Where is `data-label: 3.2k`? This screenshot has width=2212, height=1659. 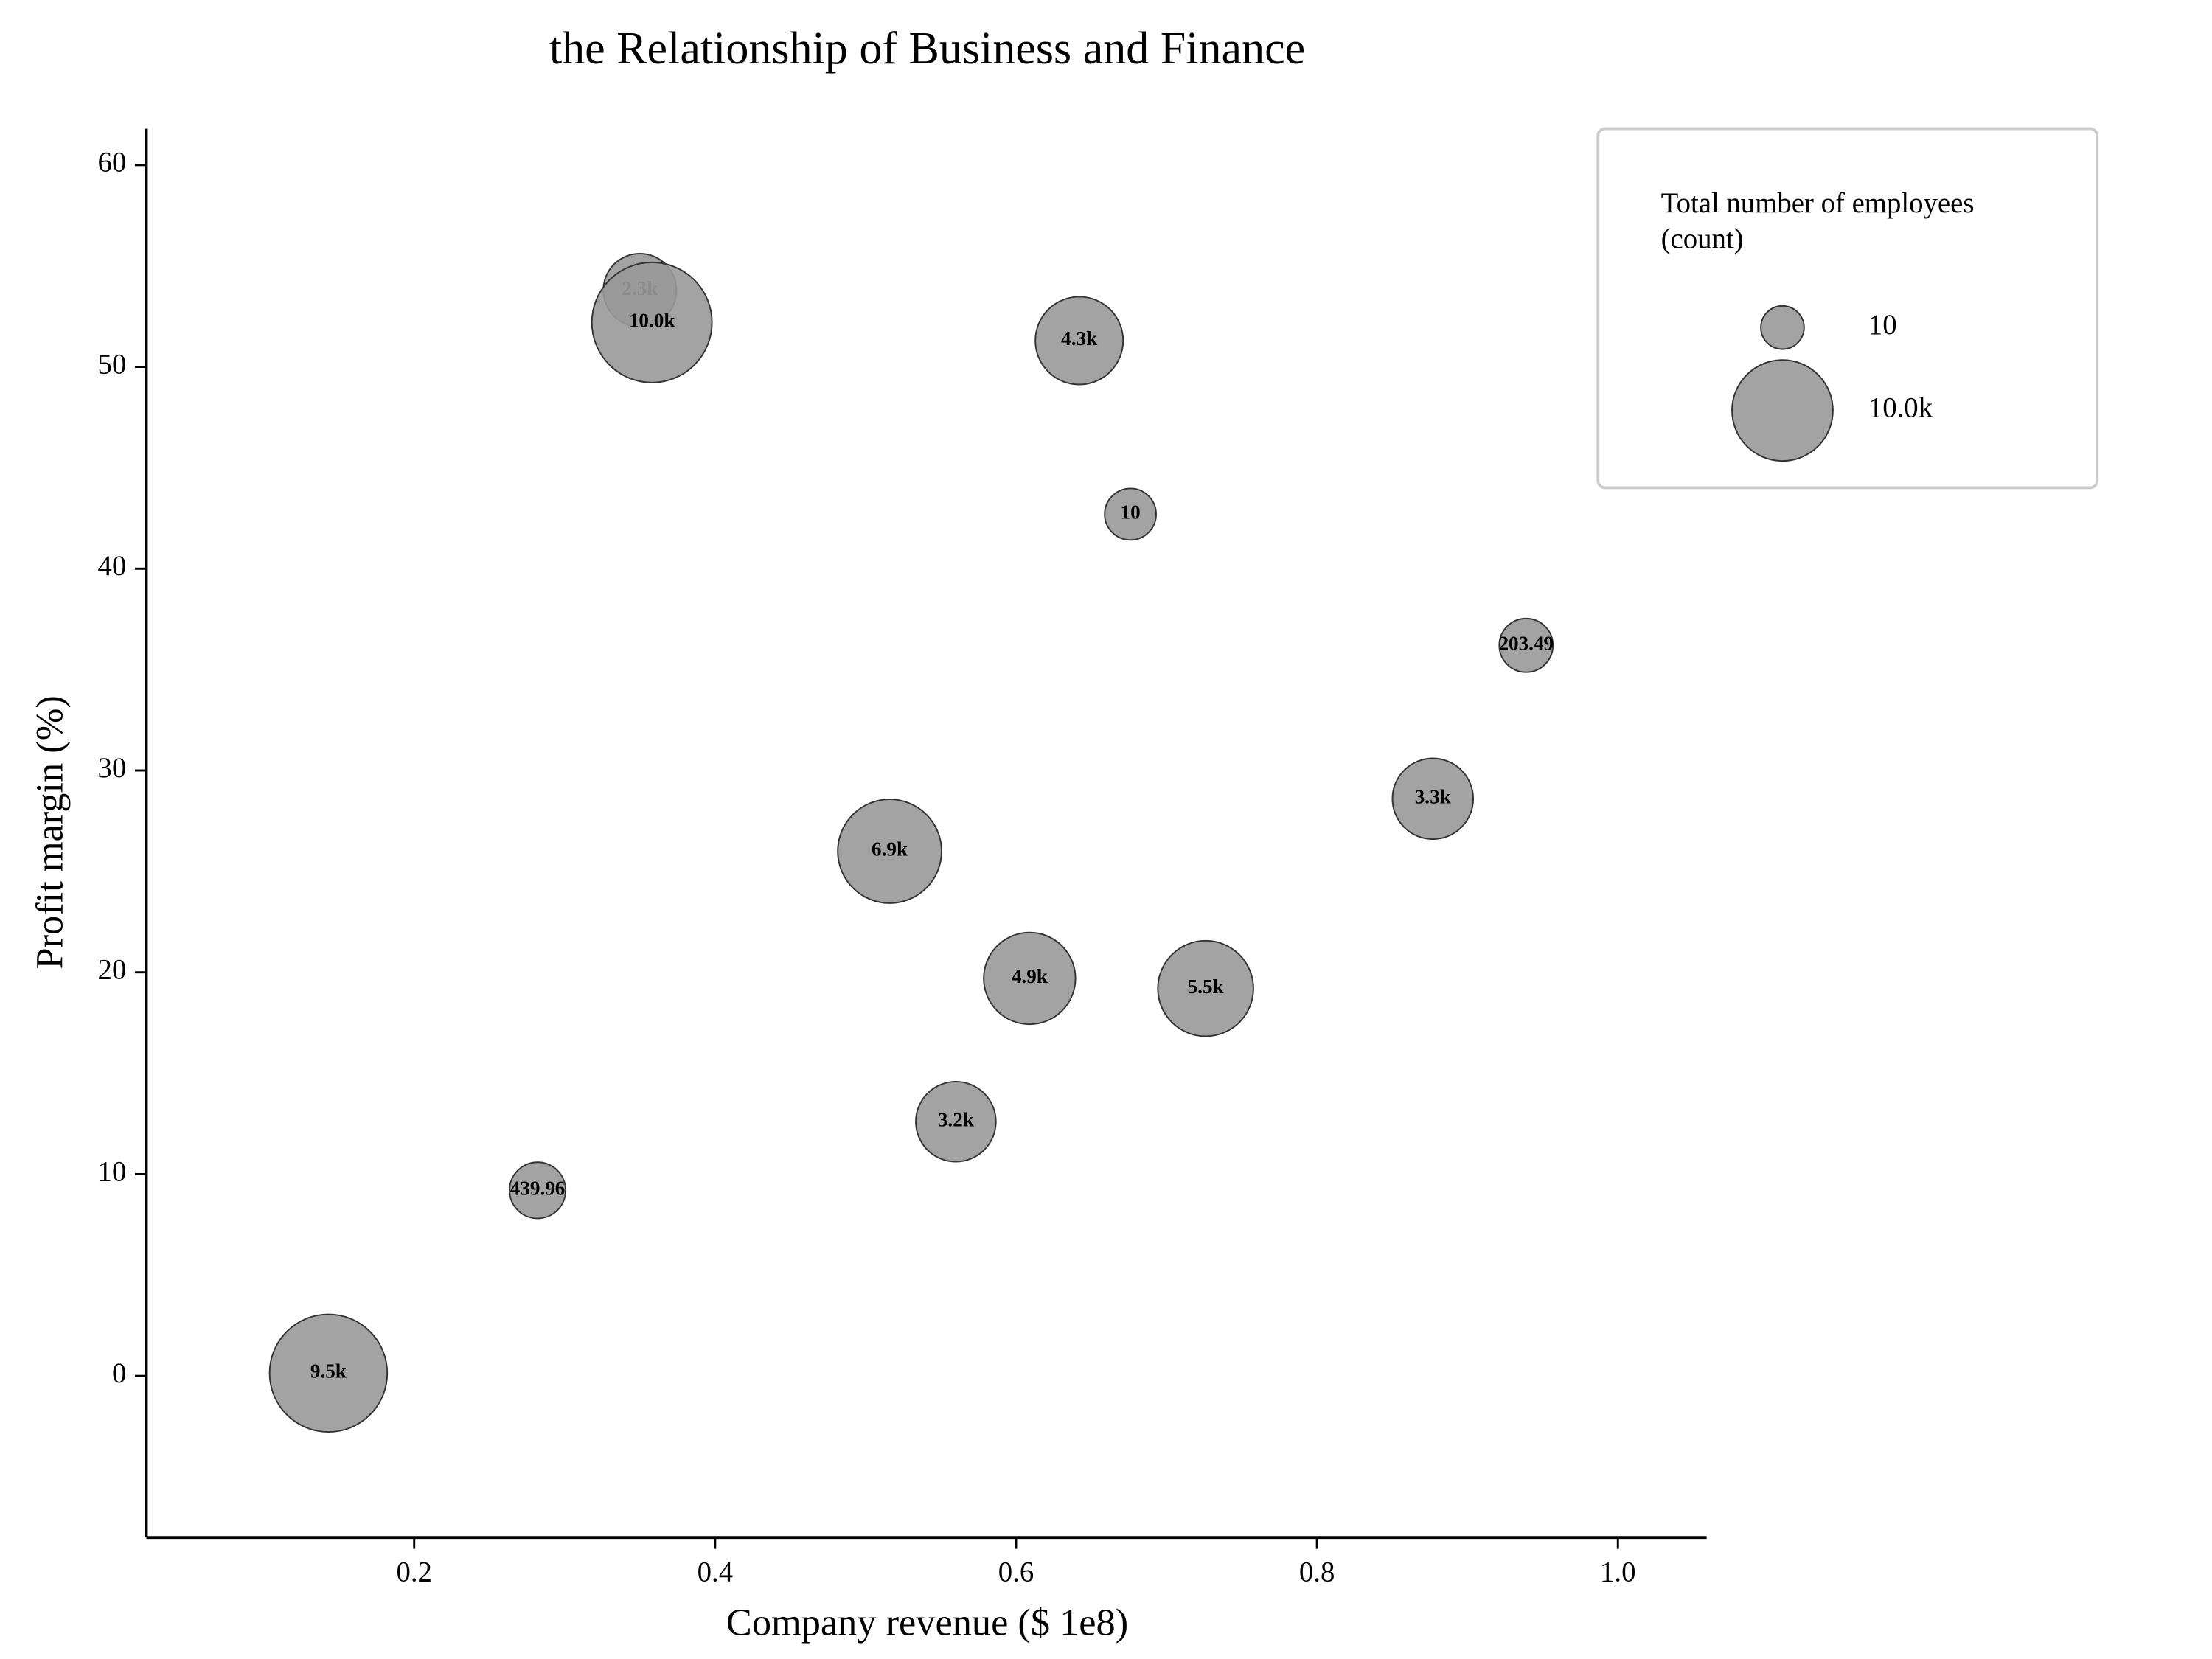
data-label: 3.2k is located at coordinates (956, 1120).